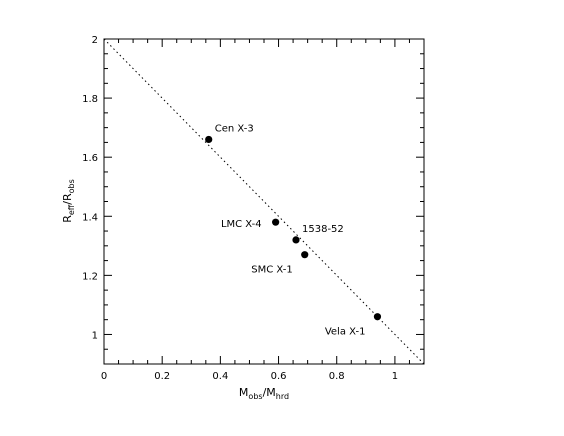 The image size is (564, 436). I want to click on point-label: 1538-52, so click(323, 229).